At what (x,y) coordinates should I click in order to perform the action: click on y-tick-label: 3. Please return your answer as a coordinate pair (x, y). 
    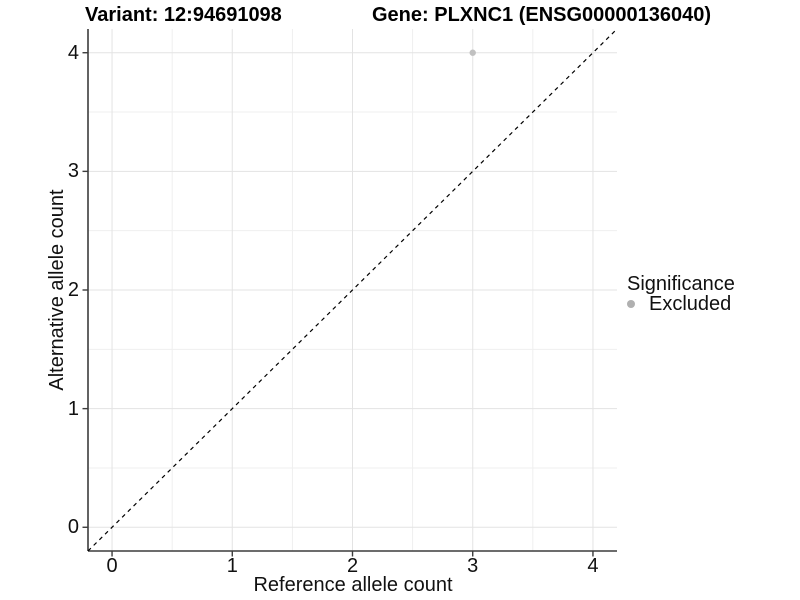
    Looking at the image, I should click on (73, 171).